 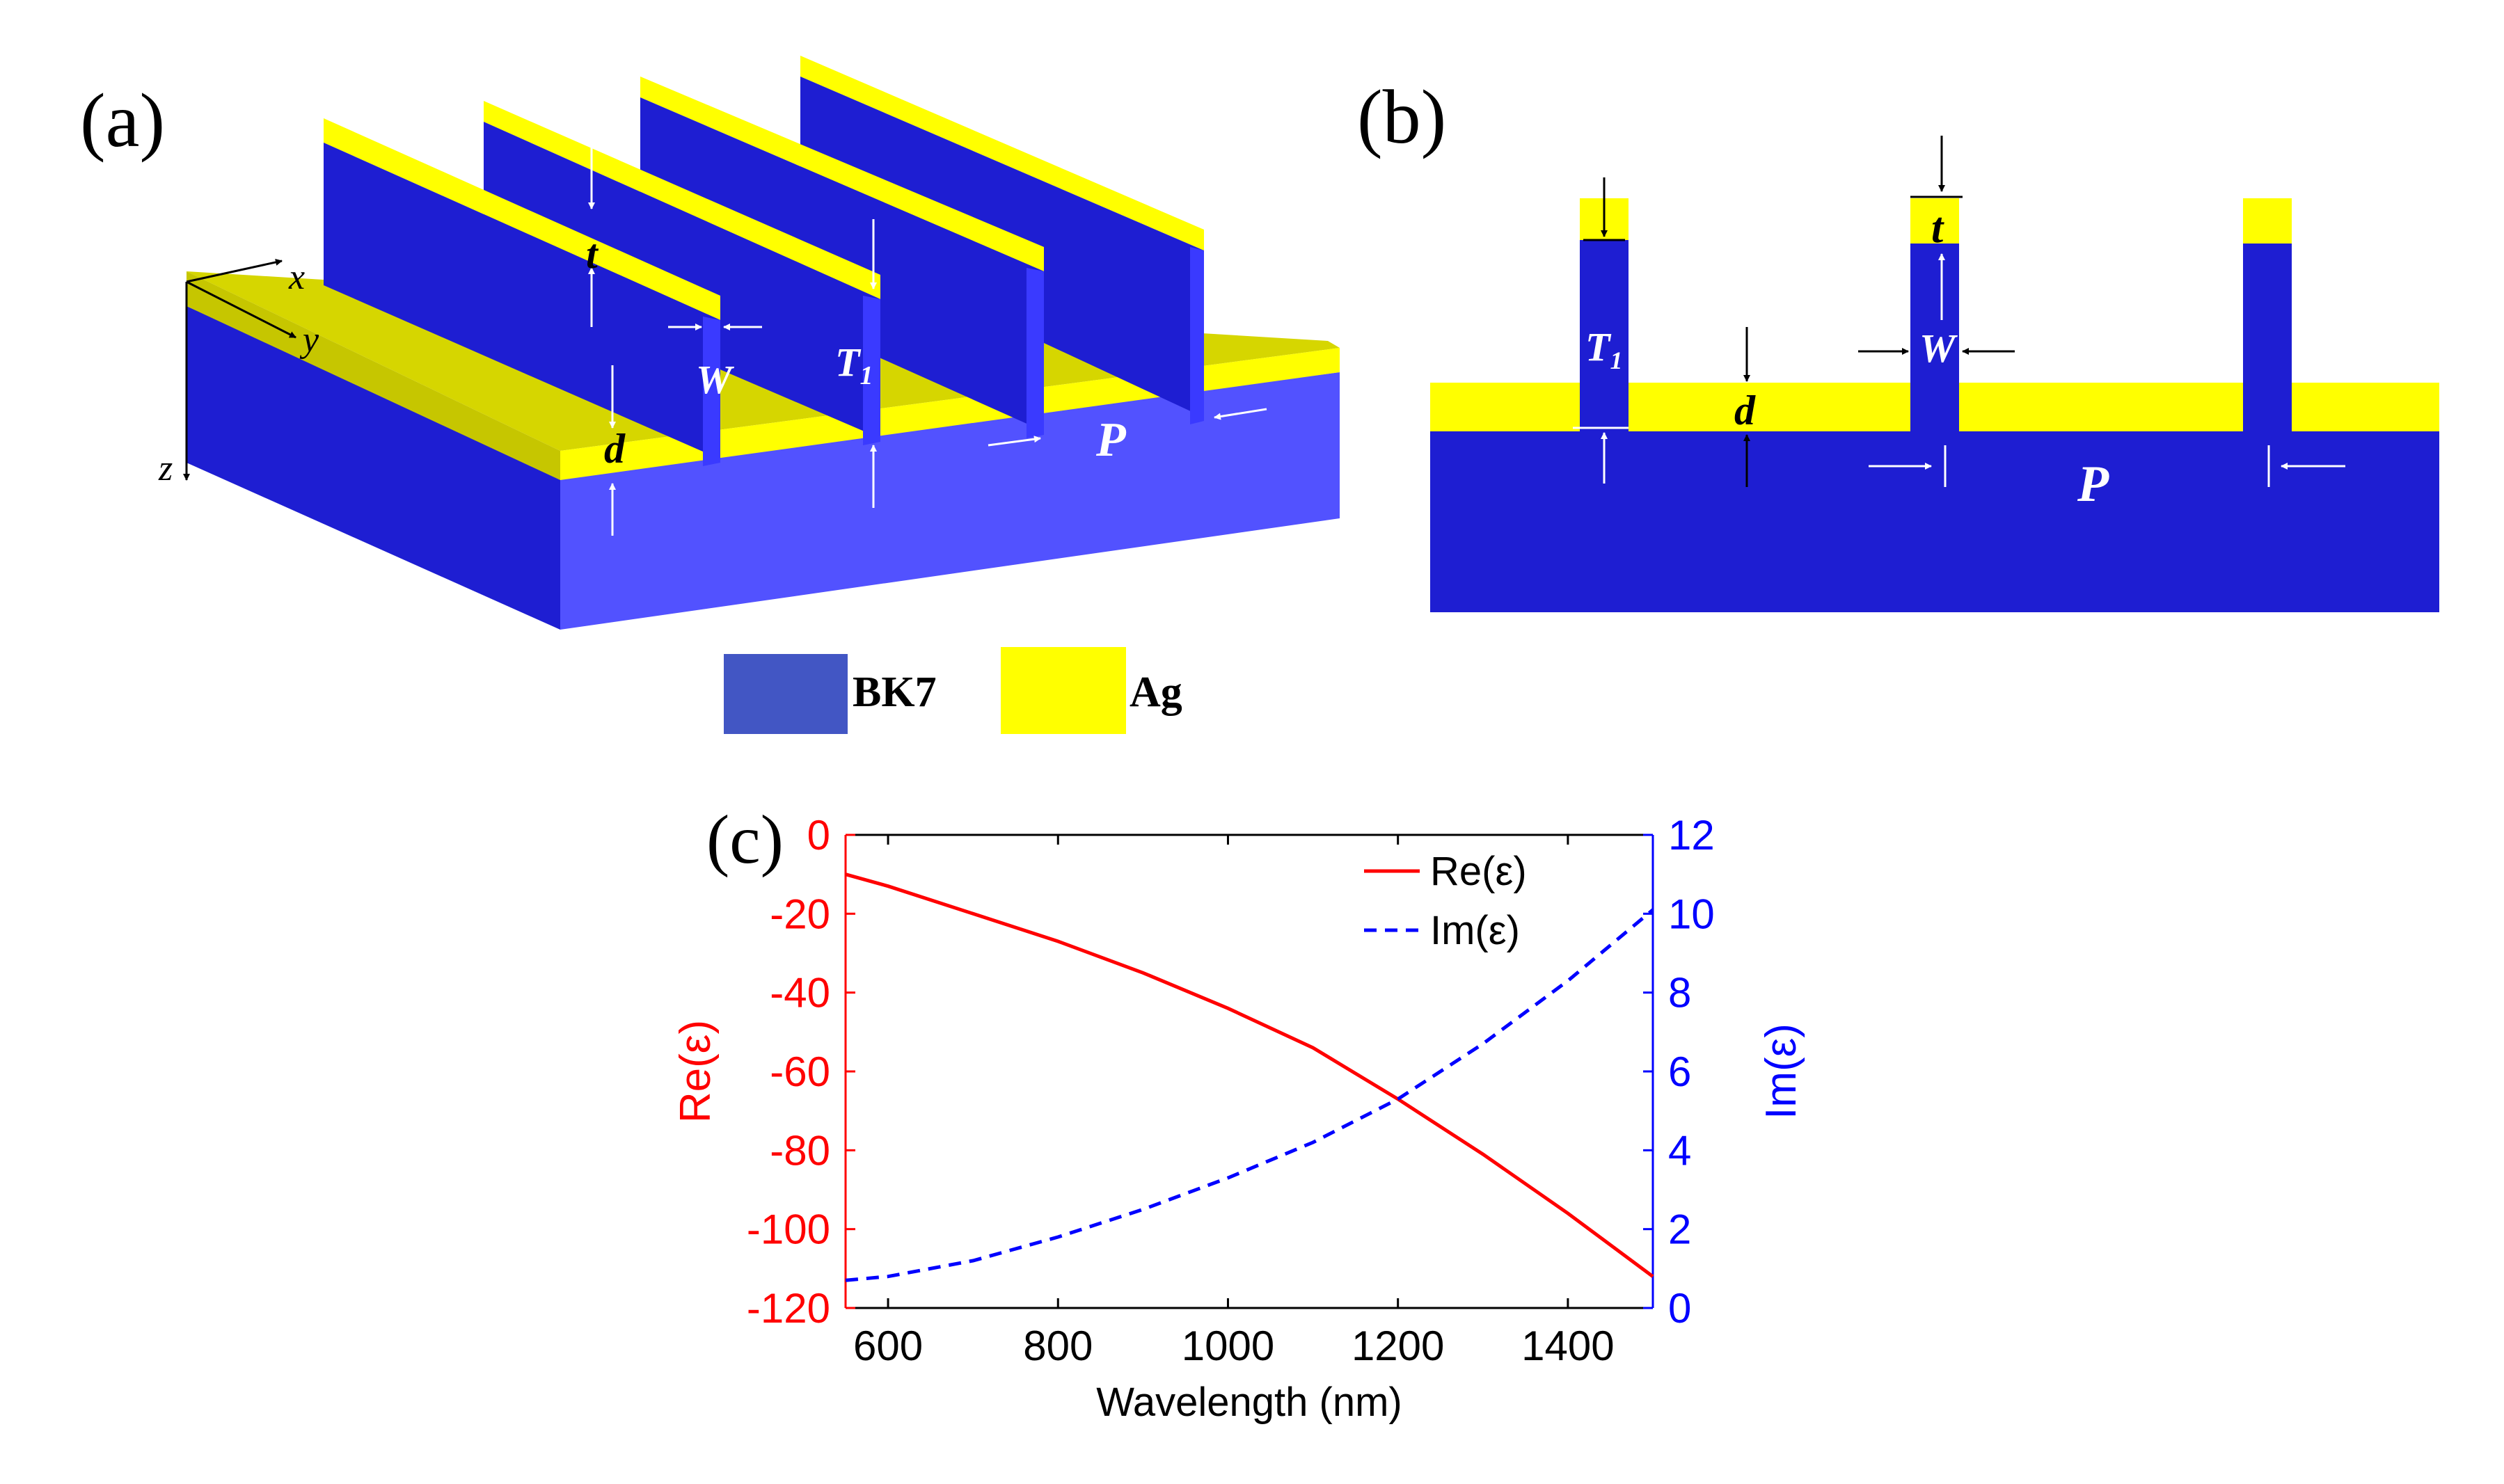 What do you see at coordinates (1679, 1309) in the screenshot?
I see `right-y-tick-label-0: 0` at bounding box center [1679, 1309].